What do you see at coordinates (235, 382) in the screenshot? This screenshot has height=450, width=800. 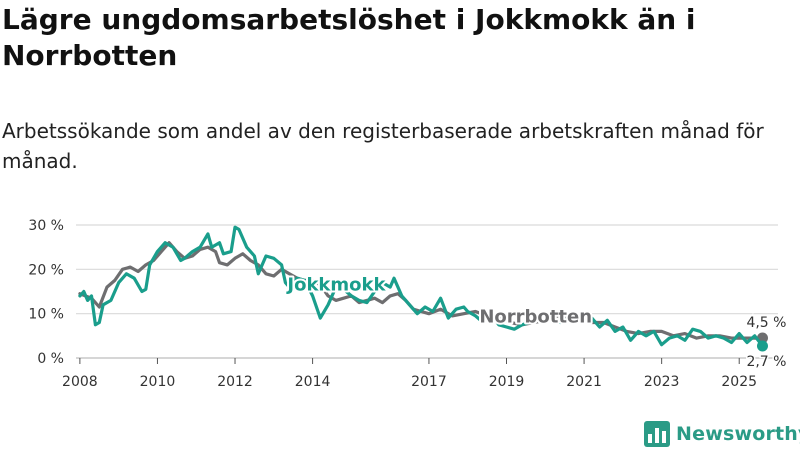 I see `x-tick-label: 2012` at bounding box center [235, 382].